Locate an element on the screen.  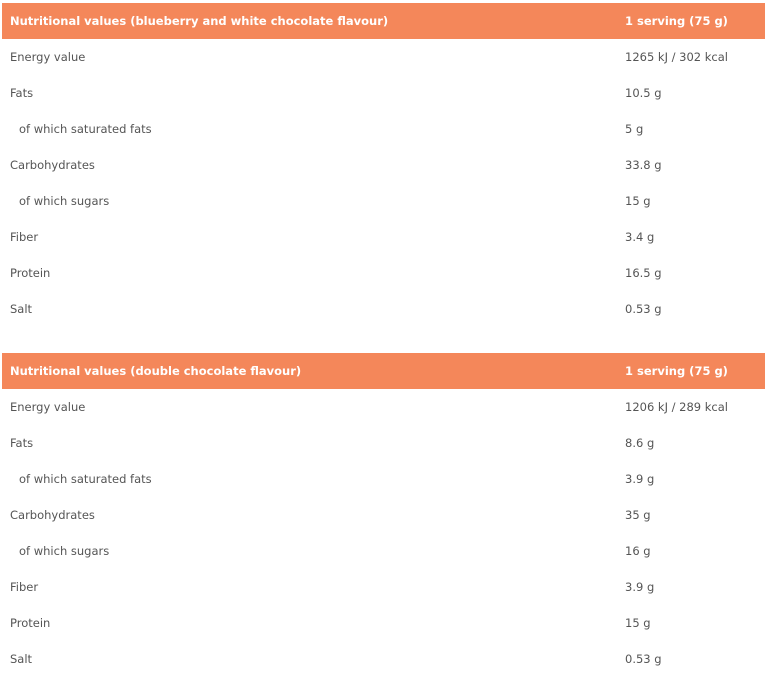
table-row: Fats 8.6 g is located at coordinates (383, 443).